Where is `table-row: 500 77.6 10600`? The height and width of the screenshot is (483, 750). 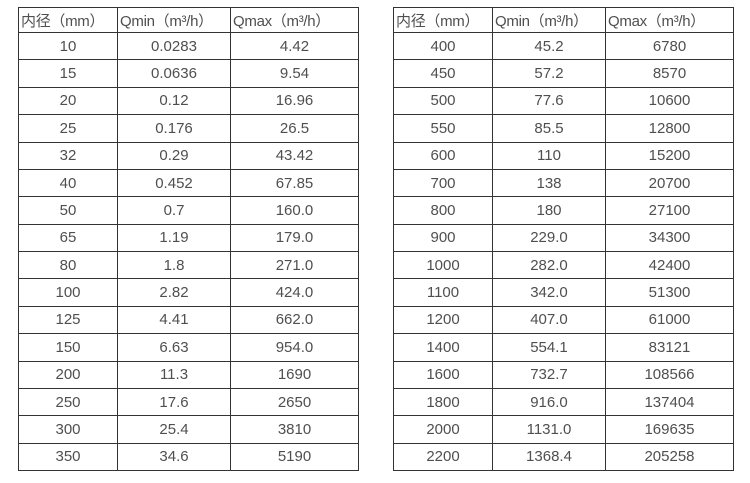
table-row: 500 77.6 10600 is located at coordinates (563, 101).